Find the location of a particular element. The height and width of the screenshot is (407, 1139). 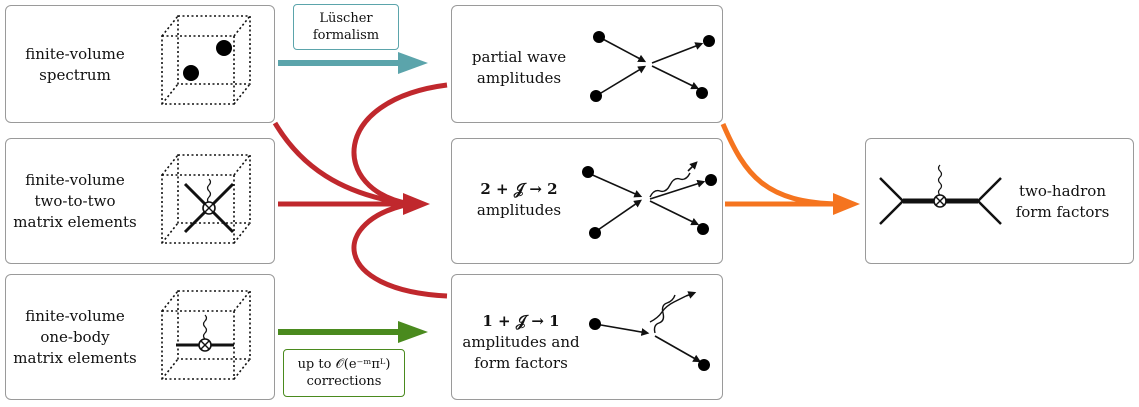

label-two-hadron: two-hadron form factors is located at coordinates (1062, 201).